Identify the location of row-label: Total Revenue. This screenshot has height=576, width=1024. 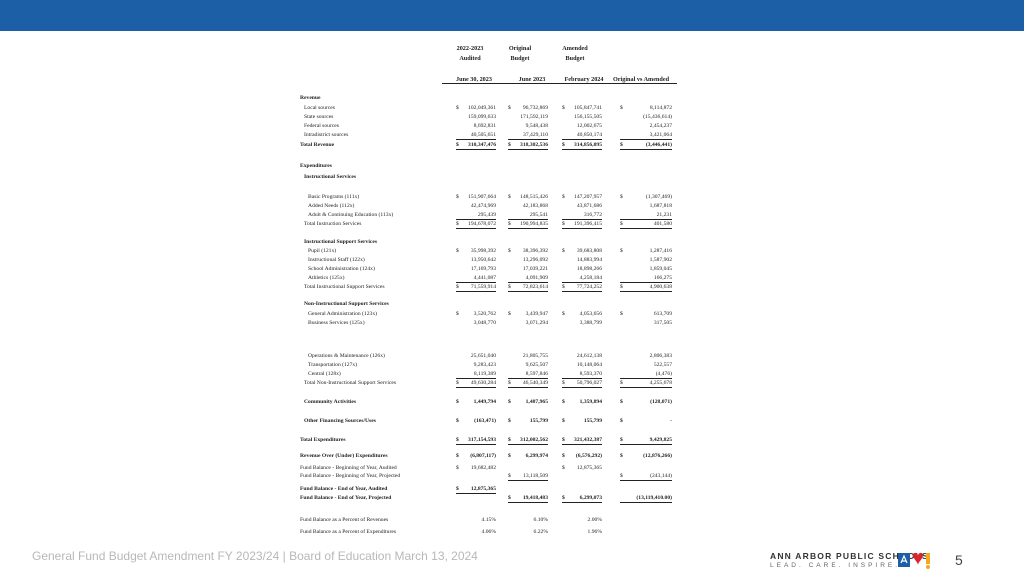
(317, 145).